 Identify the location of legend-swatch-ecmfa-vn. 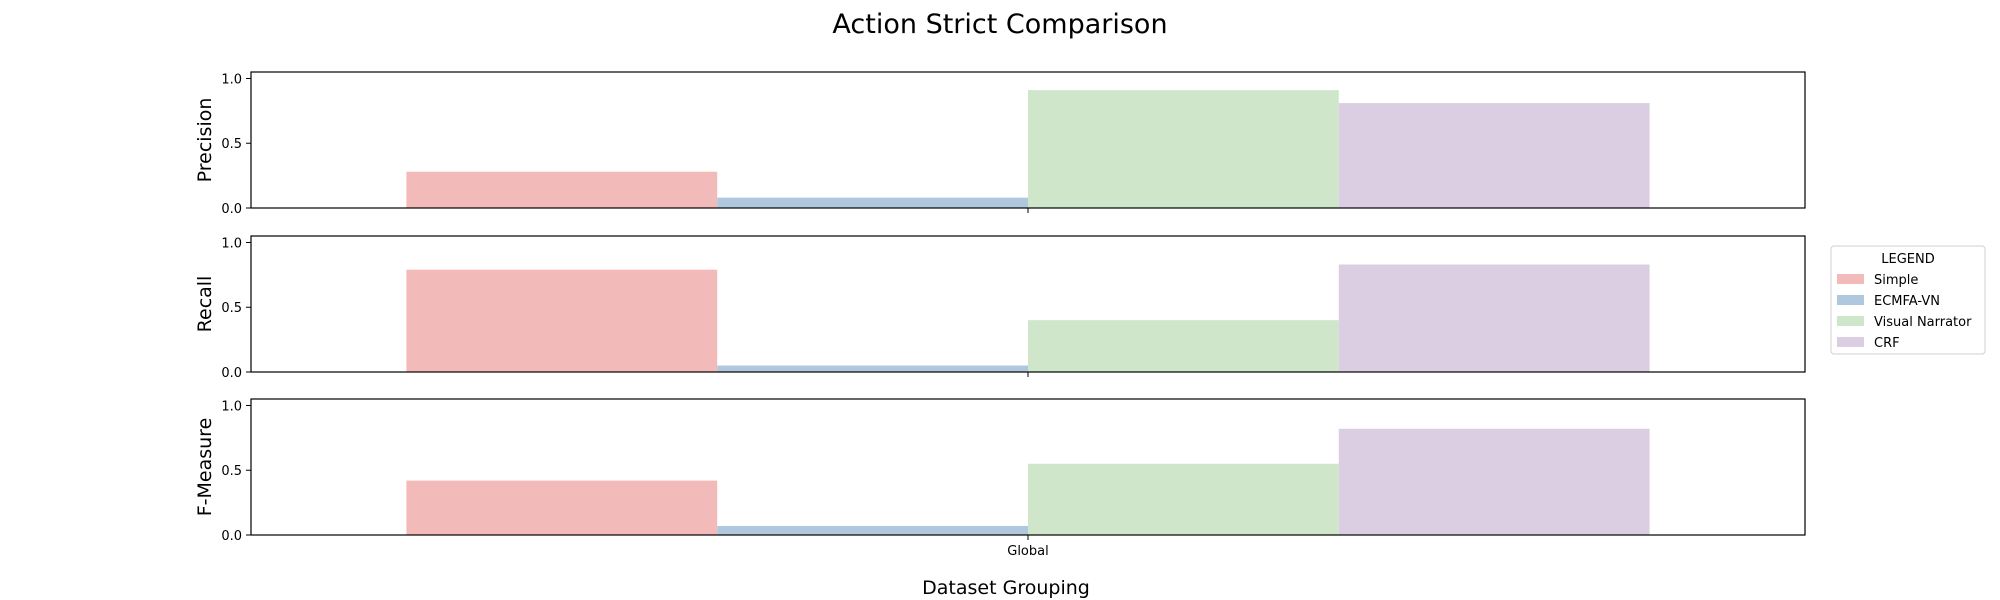
(1850, 300).